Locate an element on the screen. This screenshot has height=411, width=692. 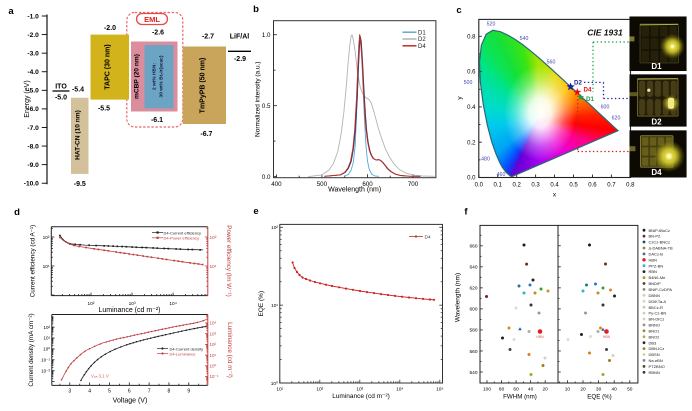
svg-text: 400 is located at coordinates (276, 184).